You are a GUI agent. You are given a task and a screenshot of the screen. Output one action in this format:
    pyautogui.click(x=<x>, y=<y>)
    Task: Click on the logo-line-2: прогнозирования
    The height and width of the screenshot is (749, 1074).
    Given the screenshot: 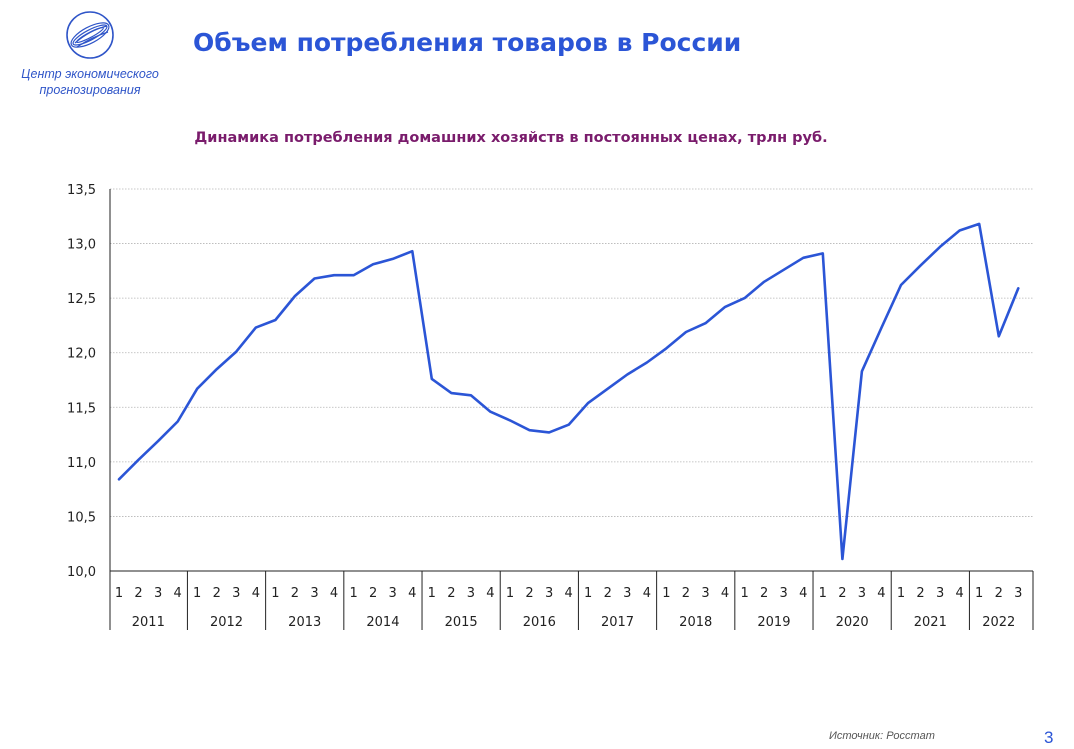 What is the action you would take?
    pyautogui.click(x=90, y=90)
    